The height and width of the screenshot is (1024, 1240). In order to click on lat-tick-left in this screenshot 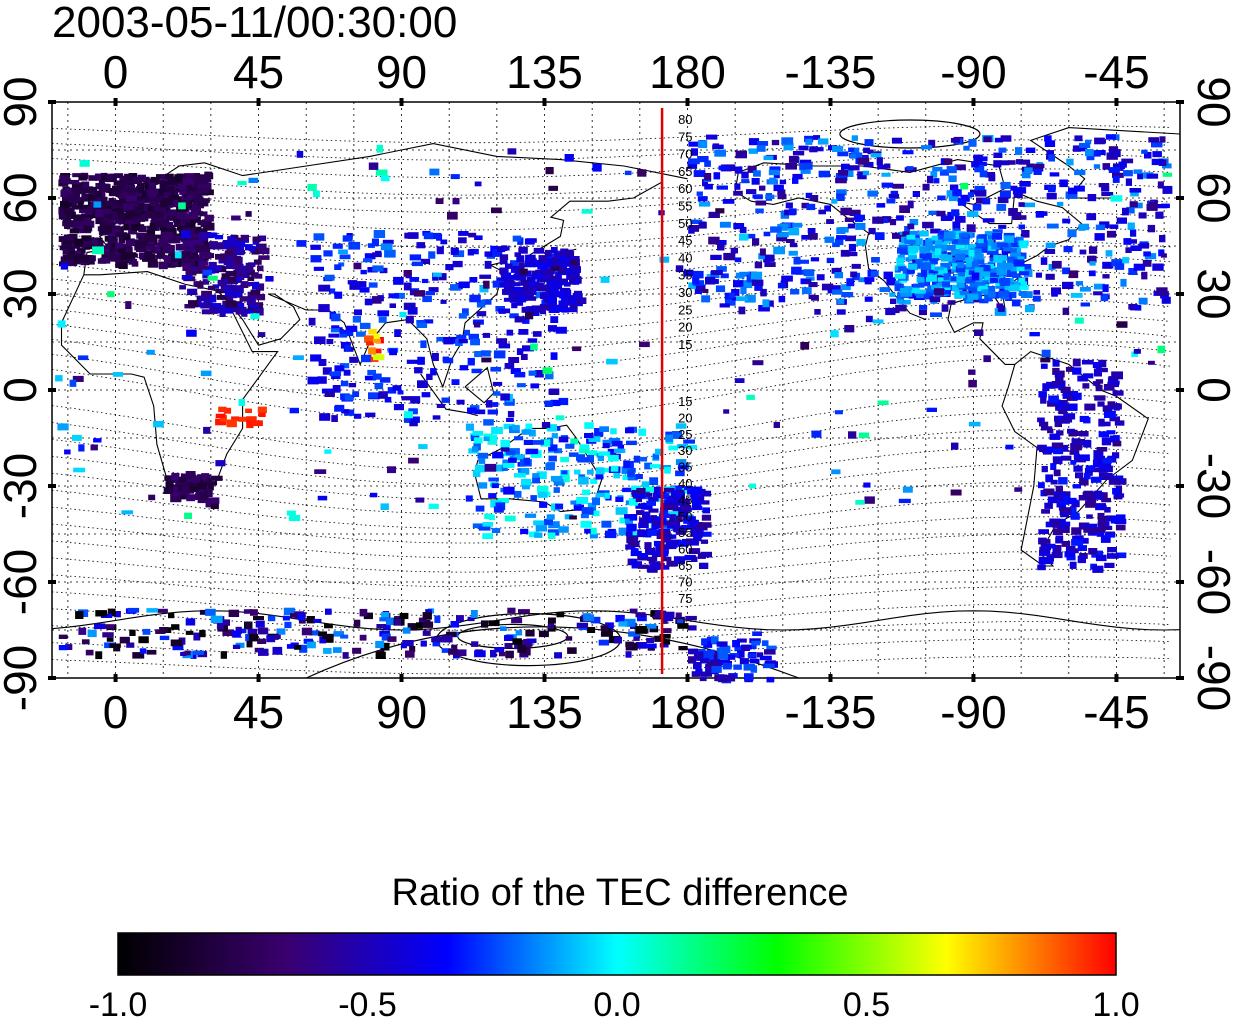, I will do `click(52, 486)`.